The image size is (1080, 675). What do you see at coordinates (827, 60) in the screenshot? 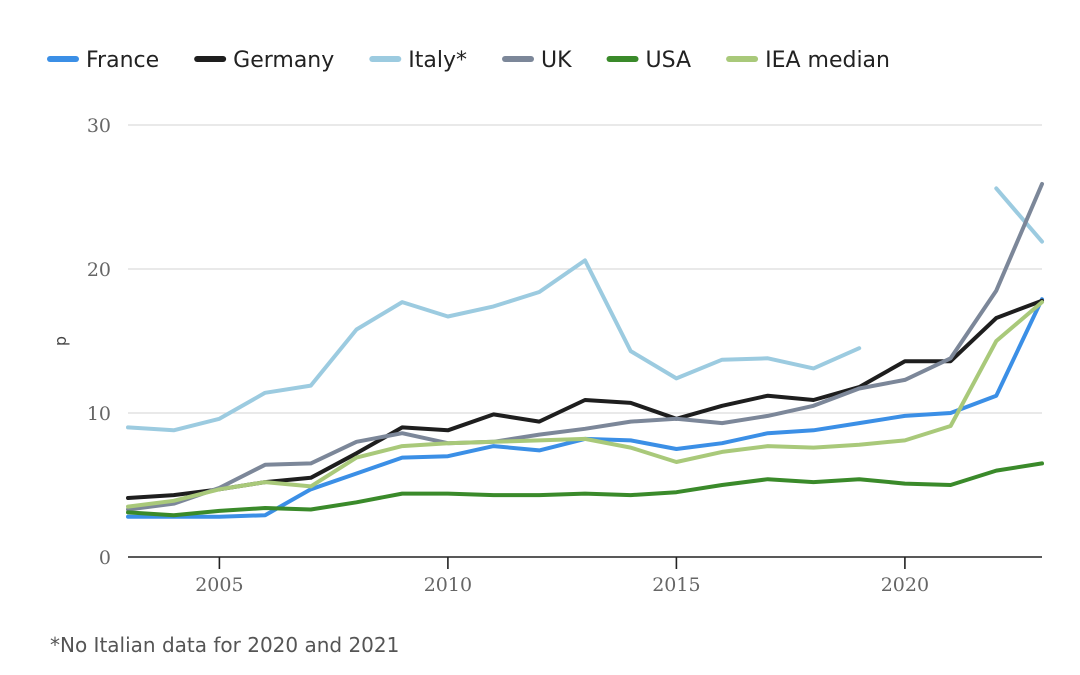
I see `legend-label: IEA median` at bounding box center [827, 60].